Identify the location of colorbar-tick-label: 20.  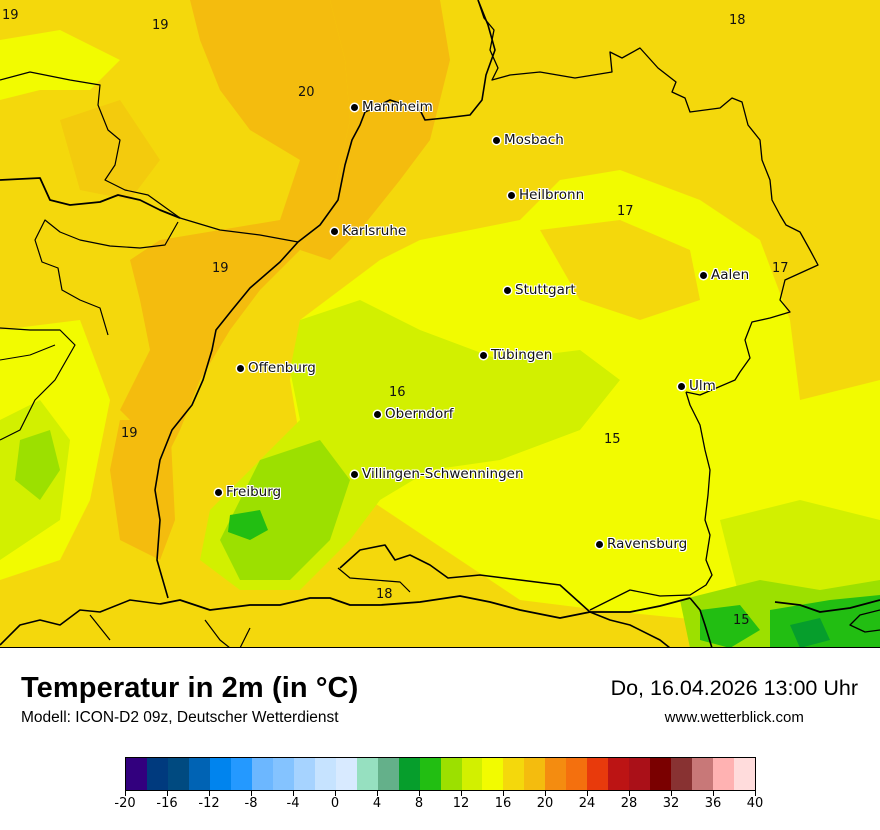
(545, 803).